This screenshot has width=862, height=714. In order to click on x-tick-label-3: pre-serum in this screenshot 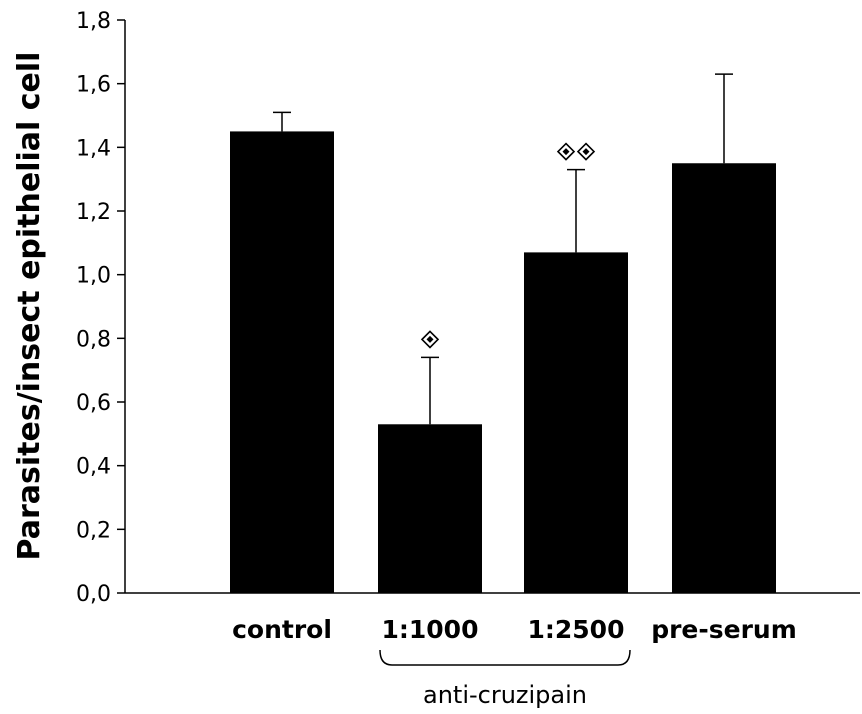, I will do `click(724, 629)`.